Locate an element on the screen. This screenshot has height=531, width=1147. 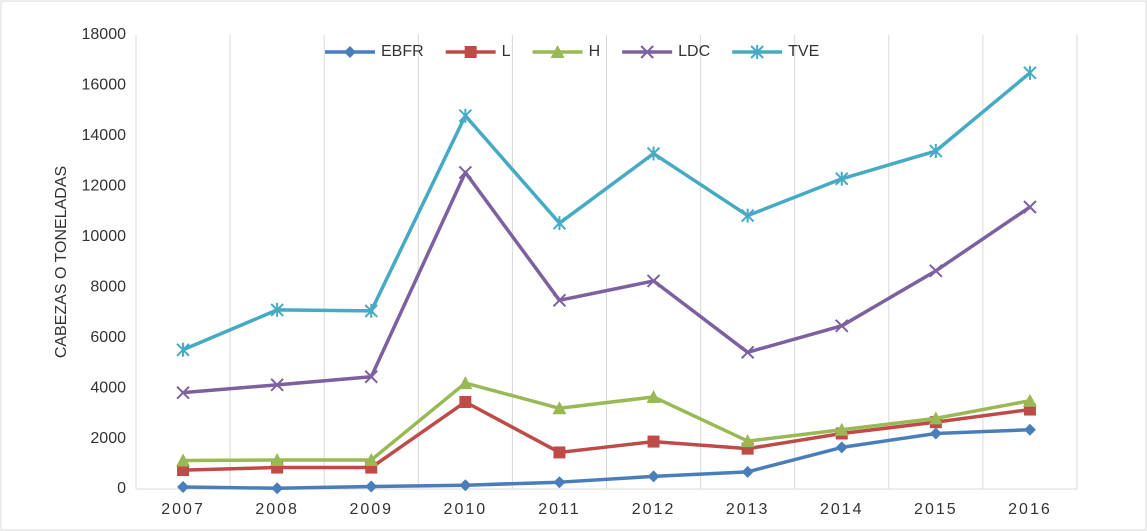
y-tick-label: 18000 is located at coordinates (104, 34).